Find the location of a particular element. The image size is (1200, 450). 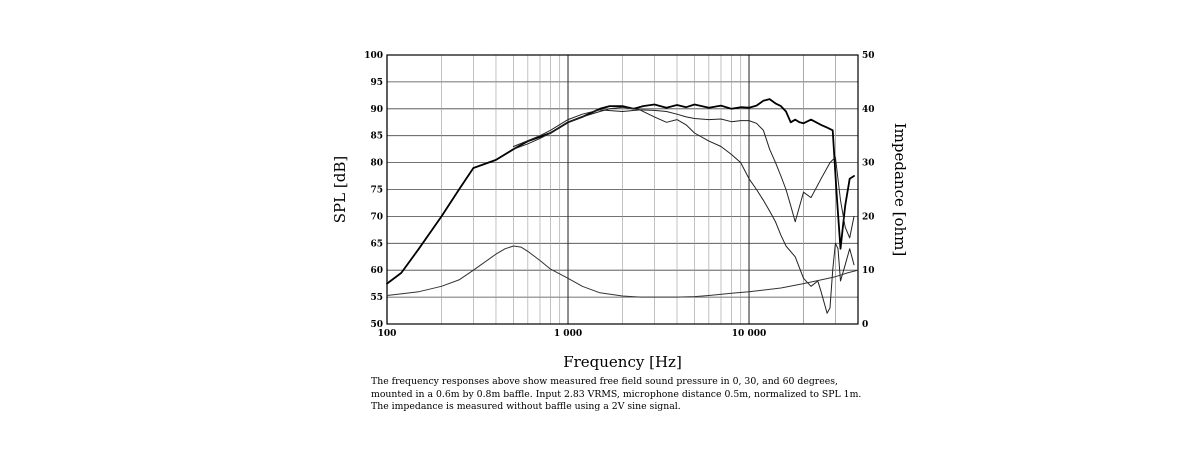

y-tick-label: 90 is located at coordinates (376, 110).